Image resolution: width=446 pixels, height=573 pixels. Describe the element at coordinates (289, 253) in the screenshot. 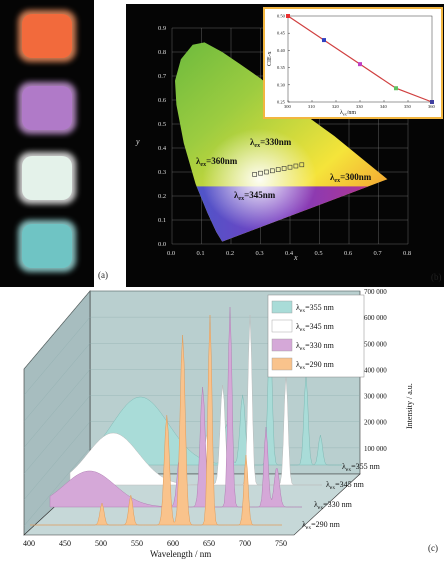

I see `cie-x-tick: 0.4` at that location.